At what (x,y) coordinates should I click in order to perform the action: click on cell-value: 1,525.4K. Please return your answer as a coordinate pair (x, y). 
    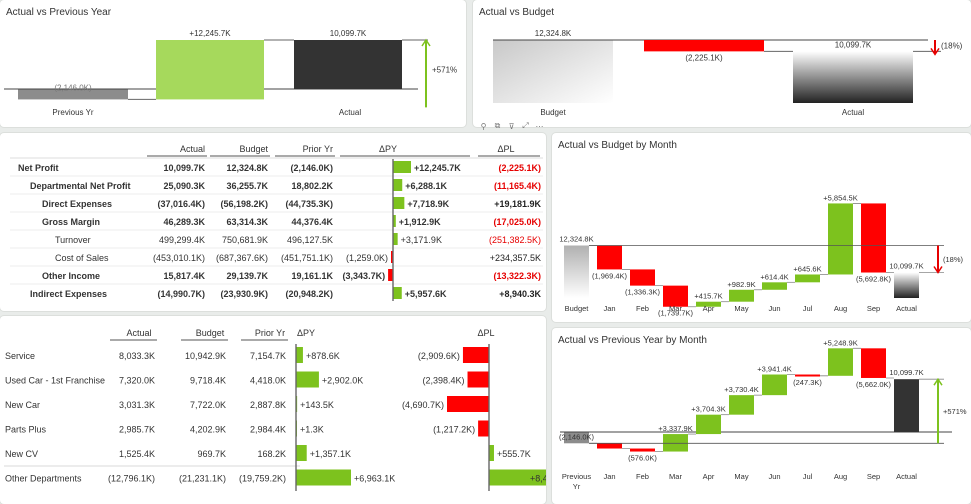
    Looking at the image, I should click on (137, 454).